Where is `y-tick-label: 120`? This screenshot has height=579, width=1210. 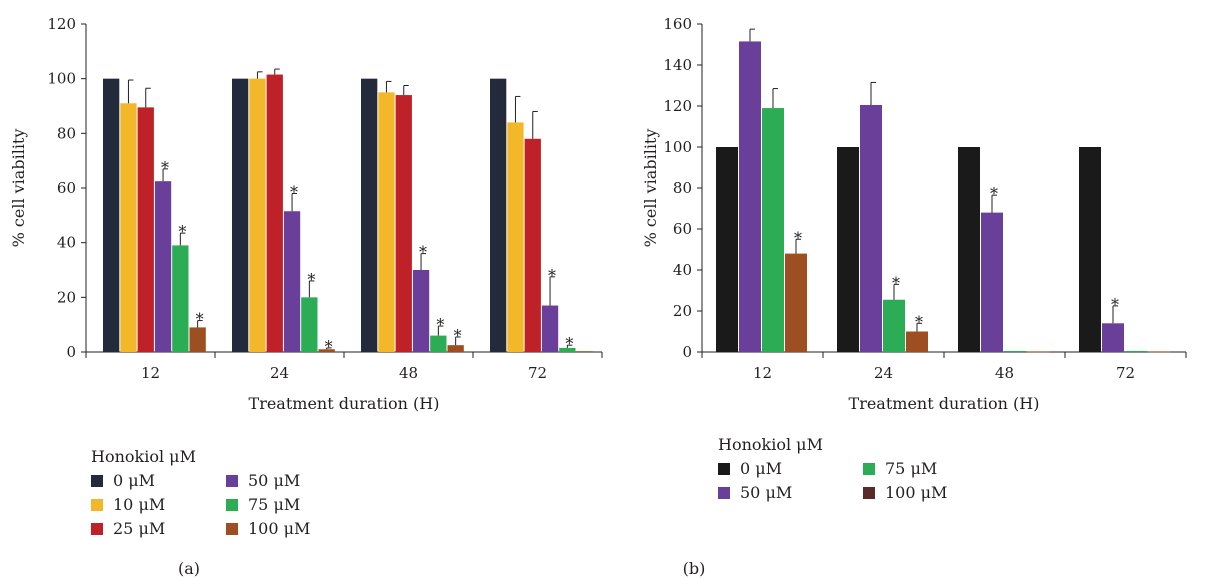
y-tick-label: 120 is located at coordinates (61, 24).